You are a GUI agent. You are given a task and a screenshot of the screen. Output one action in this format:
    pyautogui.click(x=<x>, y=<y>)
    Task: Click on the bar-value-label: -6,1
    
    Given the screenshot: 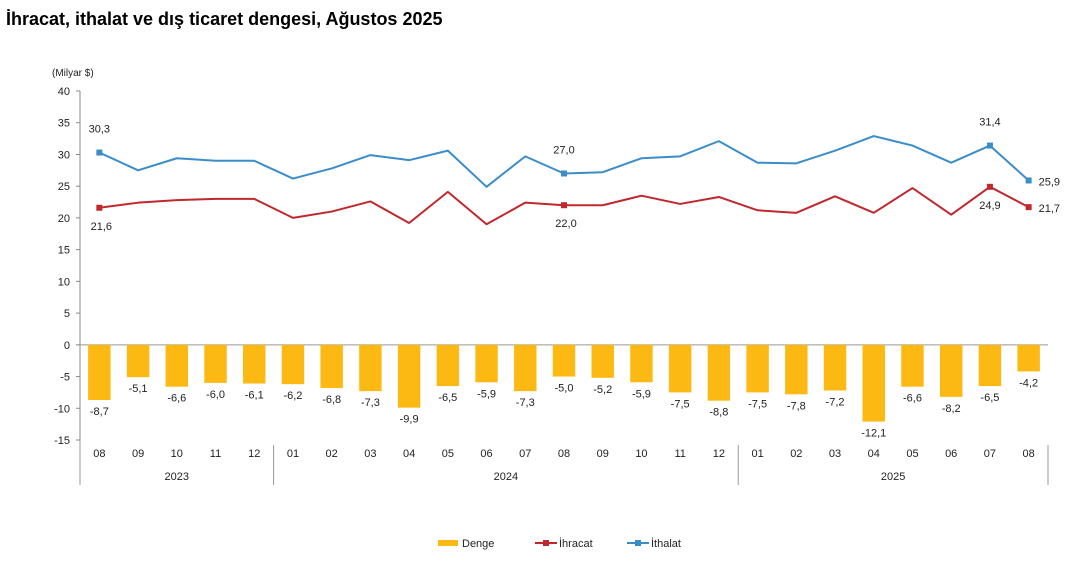 What is the action you would take?
    pyautogui.click(x=254, y=396)
    